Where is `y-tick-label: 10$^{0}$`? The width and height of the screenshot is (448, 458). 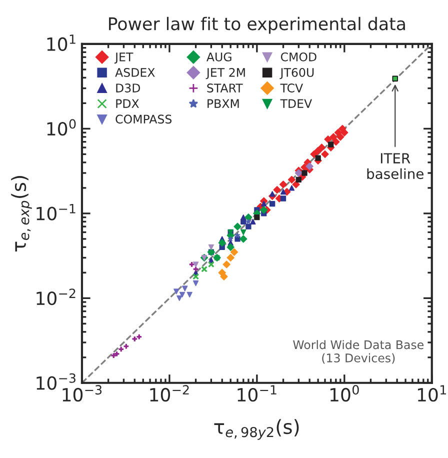 y-tick-label: 10$^{0}$ is located at coordinates (61, 127).